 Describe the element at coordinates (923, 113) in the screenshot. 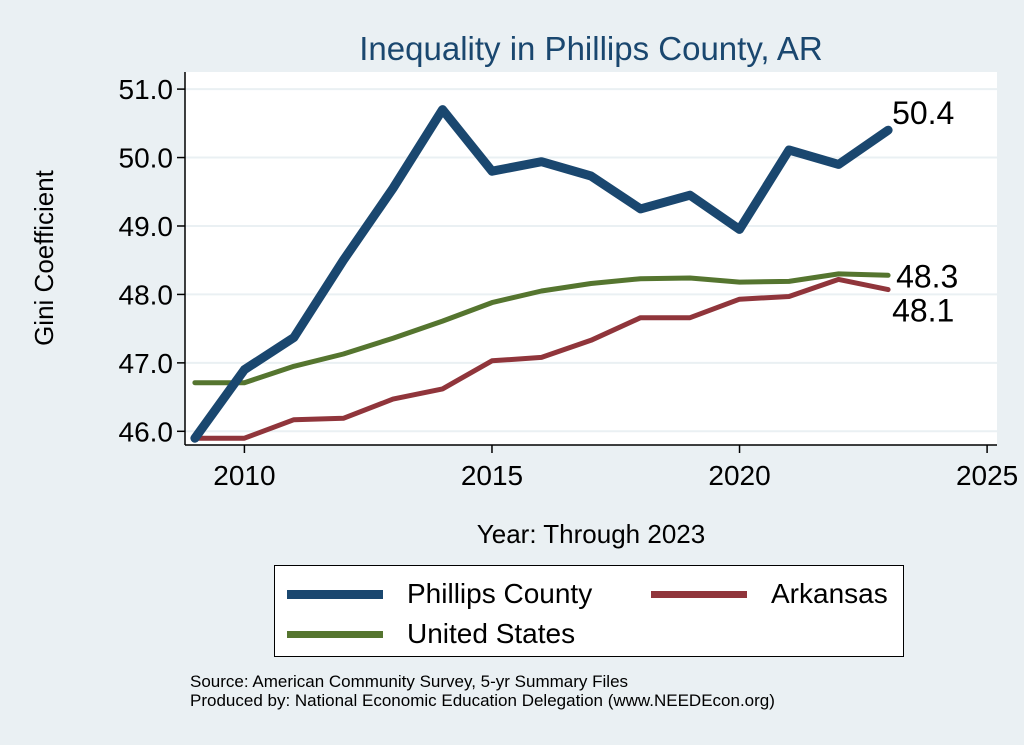

I see `end-label-phillips-county: 50.4` at that location.